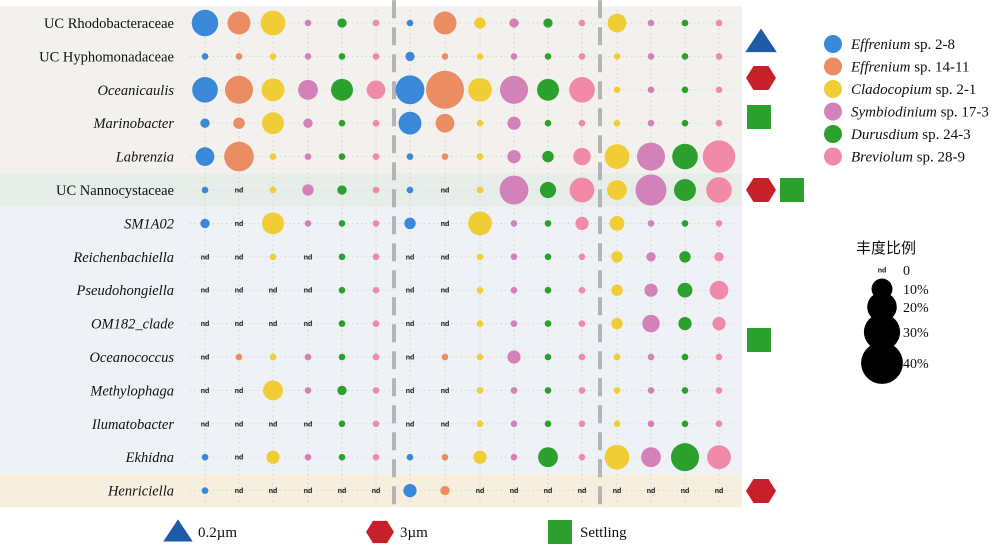 Image resolution: width=1000 pixels, height=549 pixels. What do you see at coordinates (906, 271) in the screenshot?
I see `size-legend-label: 0` at bounding box center [906, 271].